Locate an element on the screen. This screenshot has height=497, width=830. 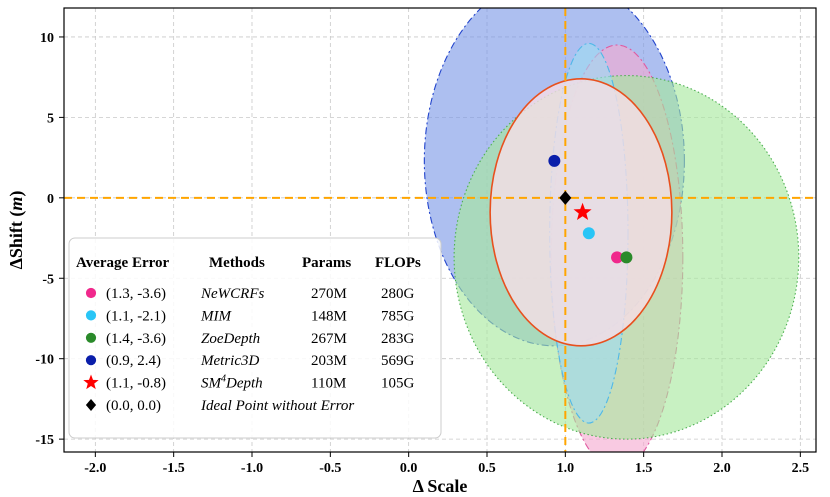
data-point-metric3d is located at coordinates (554, 160).